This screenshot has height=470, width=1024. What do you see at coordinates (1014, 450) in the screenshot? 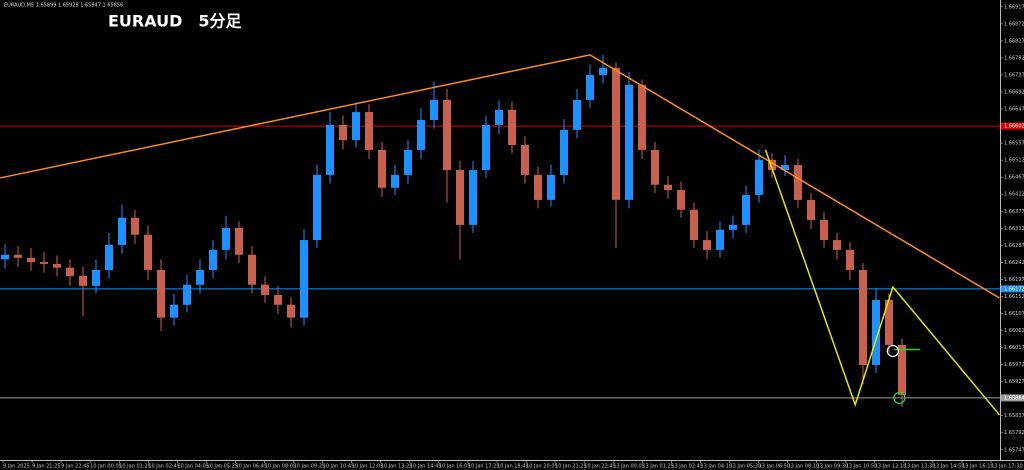
I see `y-tick-label: 1.65747` at bounding box center [1014, 450].